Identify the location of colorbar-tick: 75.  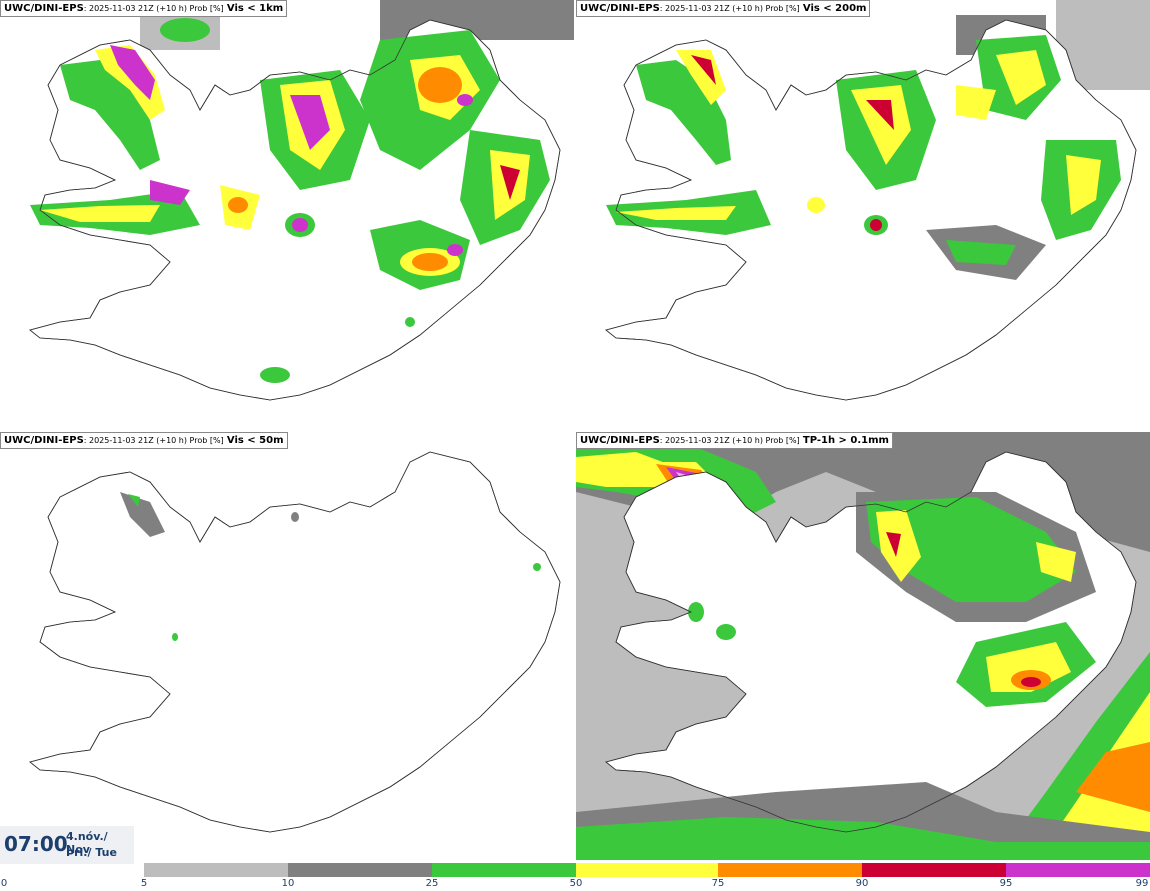
(718, 883).